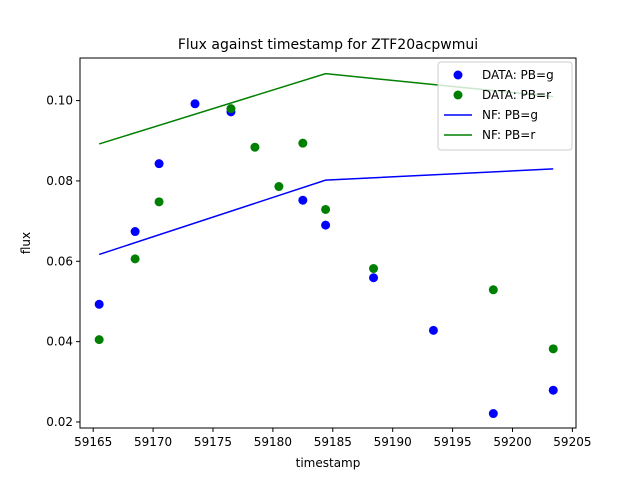 This screenshot has height=480, width=640. I want to click on x-axis-label: timestamp, so click(328, 463).